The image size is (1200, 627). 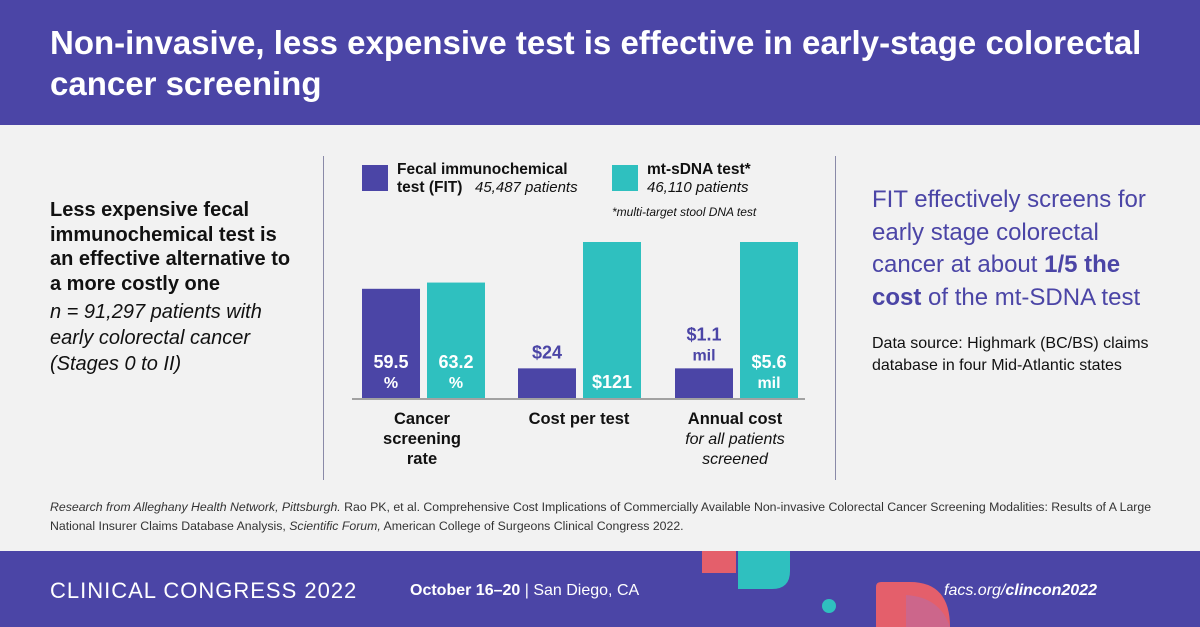 I want to click on category-label-2: Annual cost, so click(x=735, y=419).